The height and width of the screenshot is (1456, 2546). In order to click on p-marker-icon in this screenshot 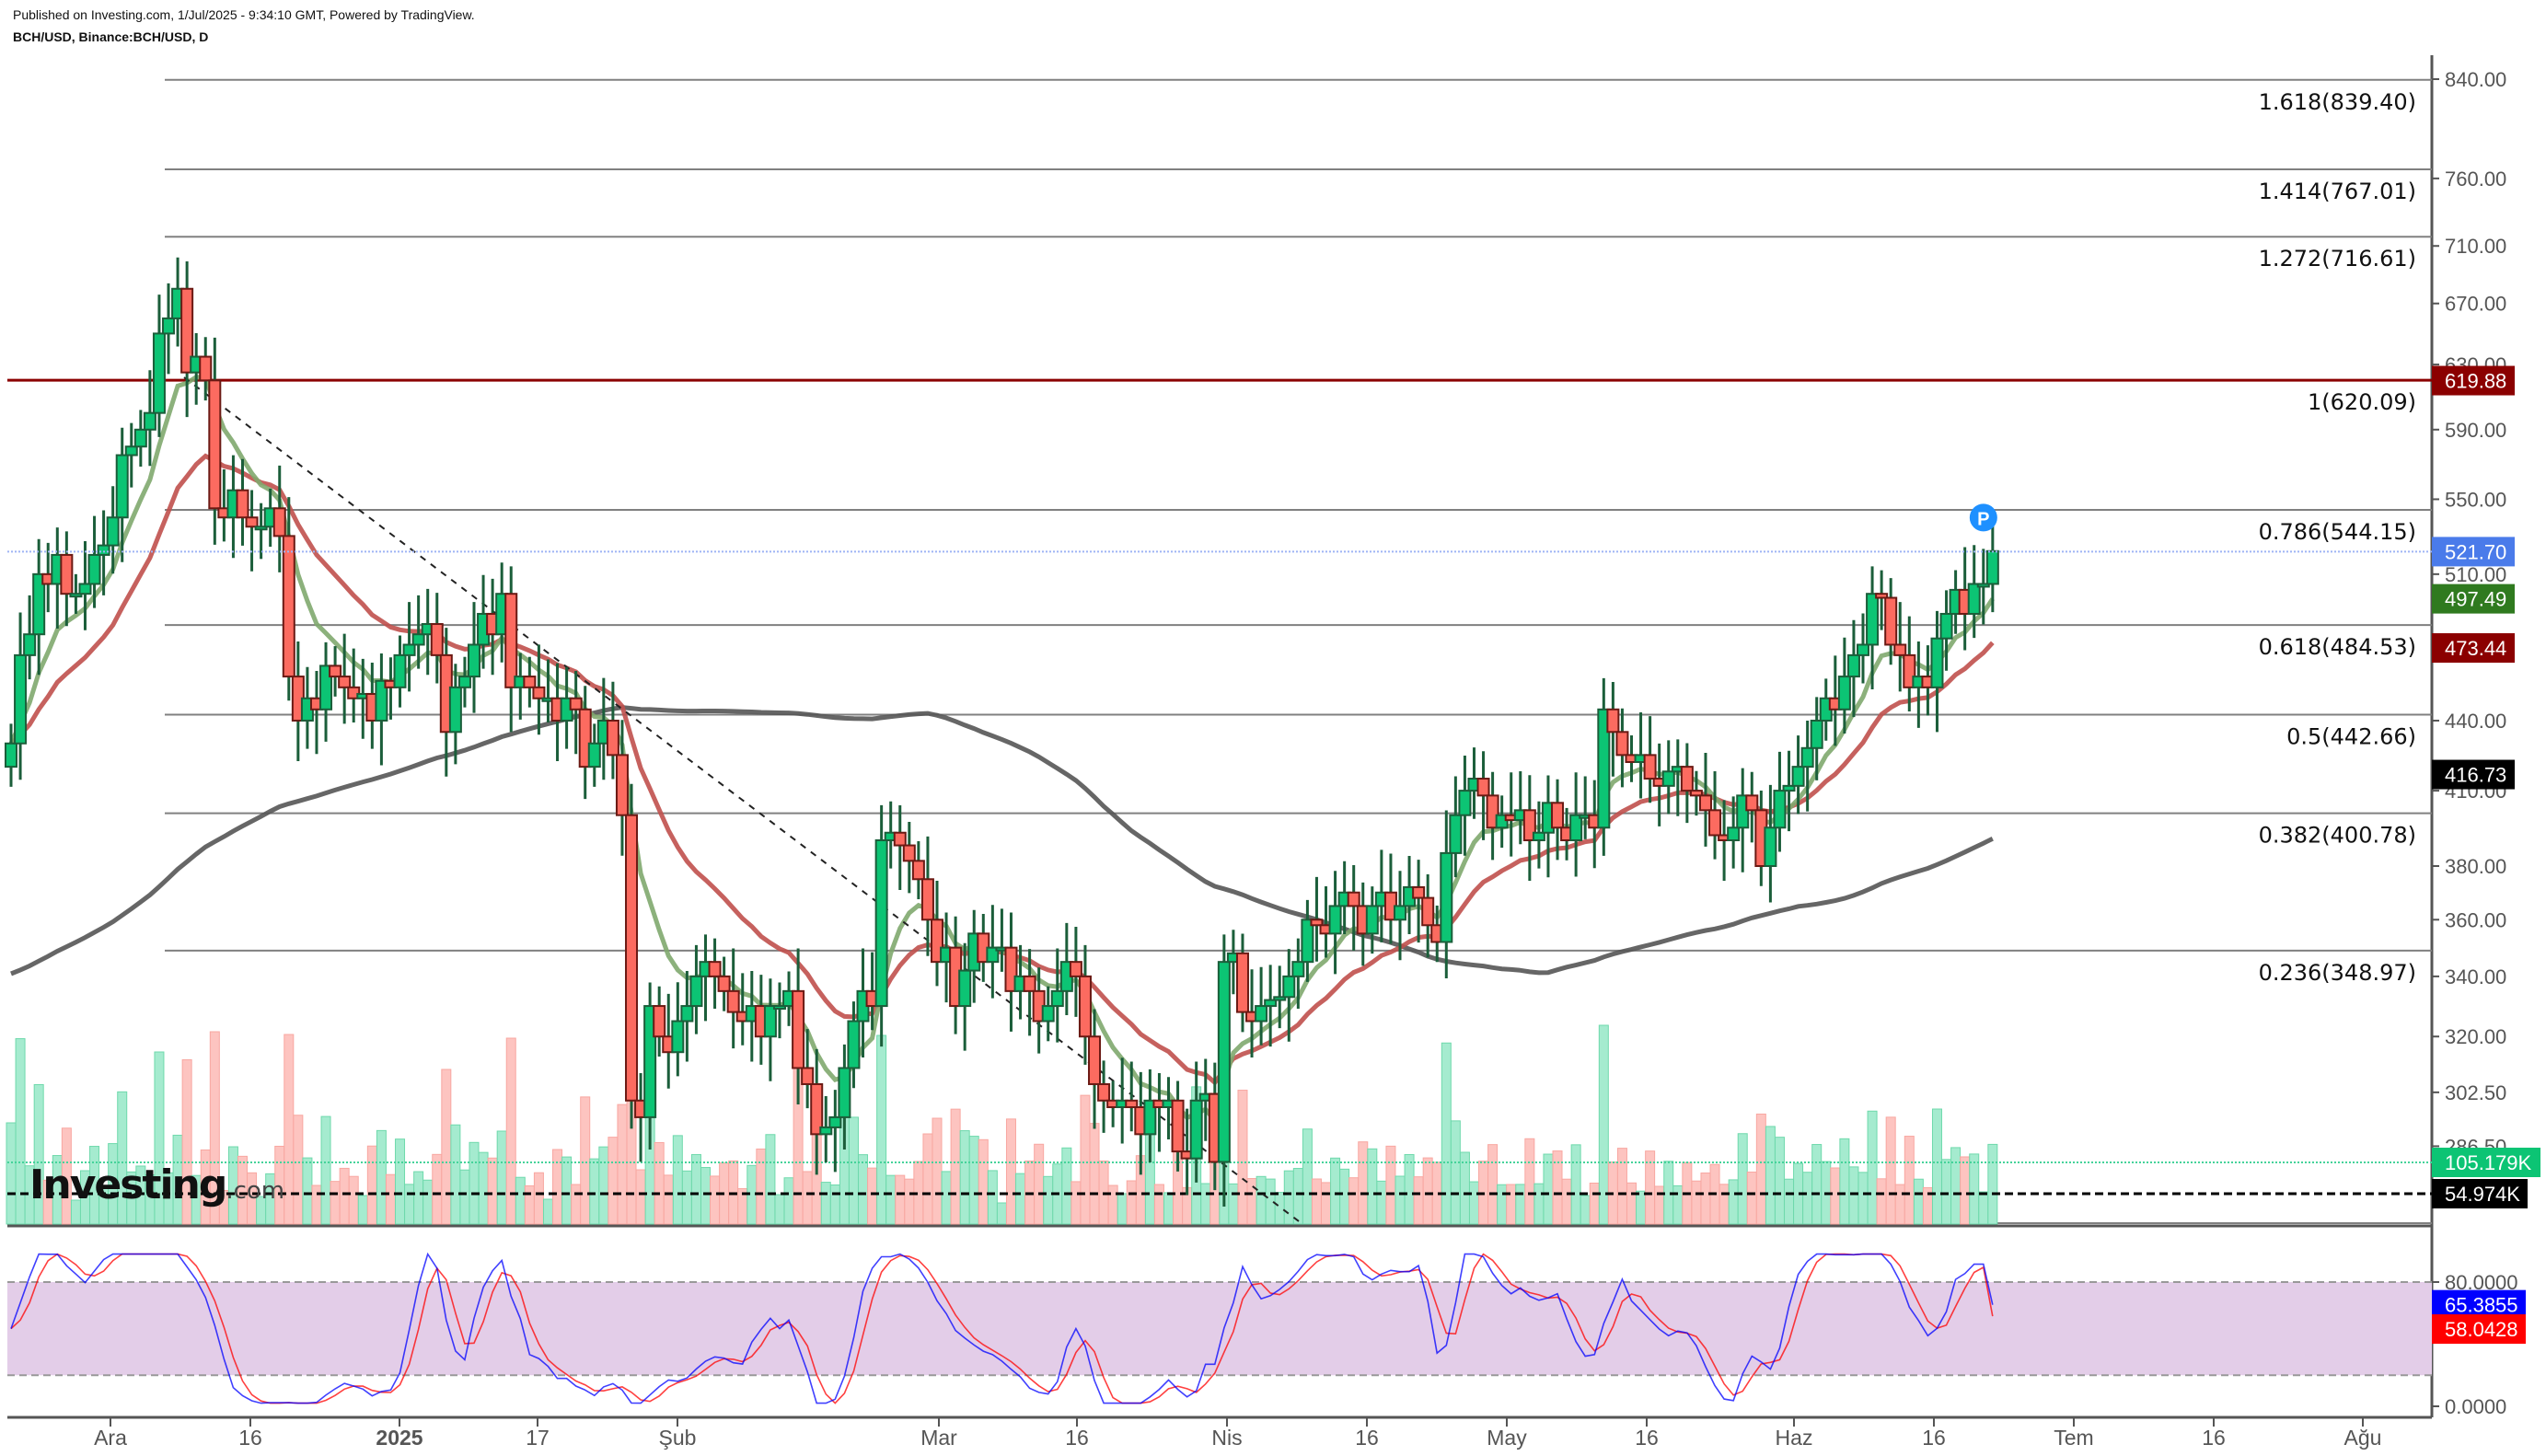, I will do `click(1983, 517)`.